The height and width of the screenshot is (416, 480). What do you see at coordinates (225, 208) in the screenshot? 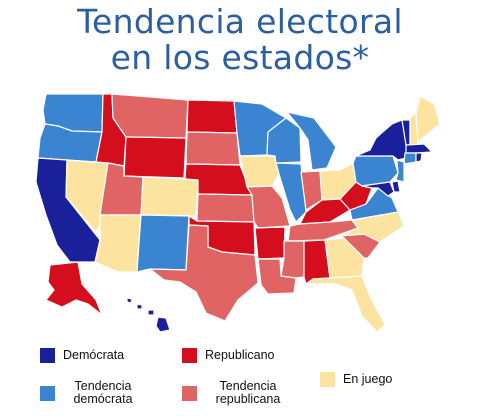
I see `state-ks` at bounding box center [225, 208].